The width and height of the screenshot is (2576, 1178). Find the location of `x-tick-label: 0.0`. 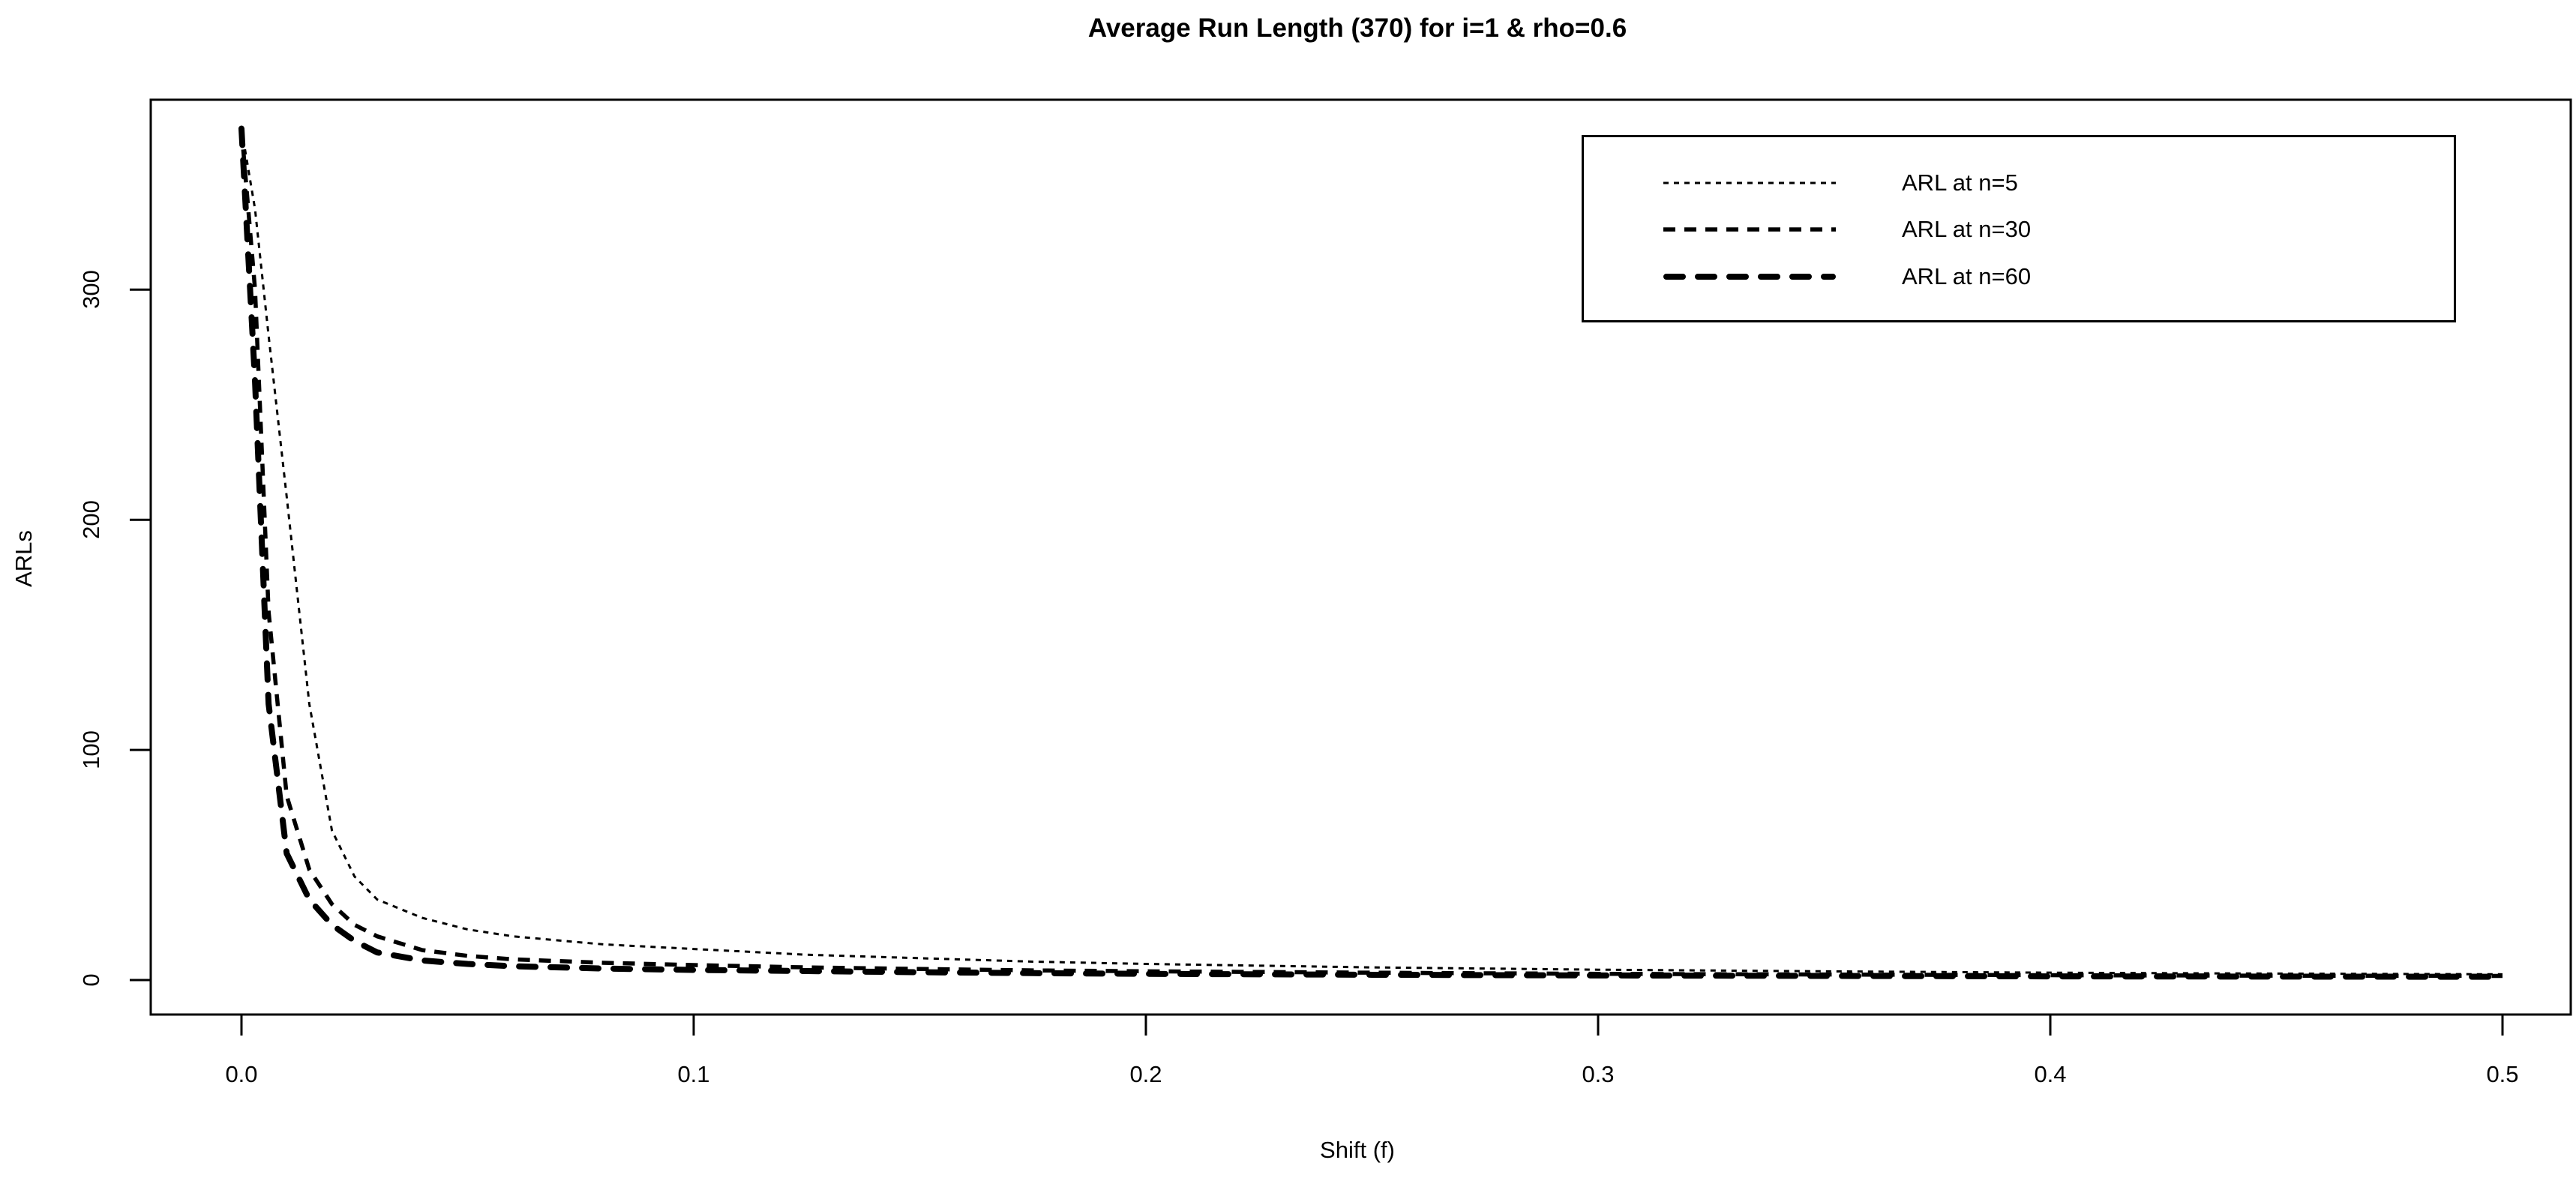

x-tick-label: 0.0 is located at coordinates (241, 1074).